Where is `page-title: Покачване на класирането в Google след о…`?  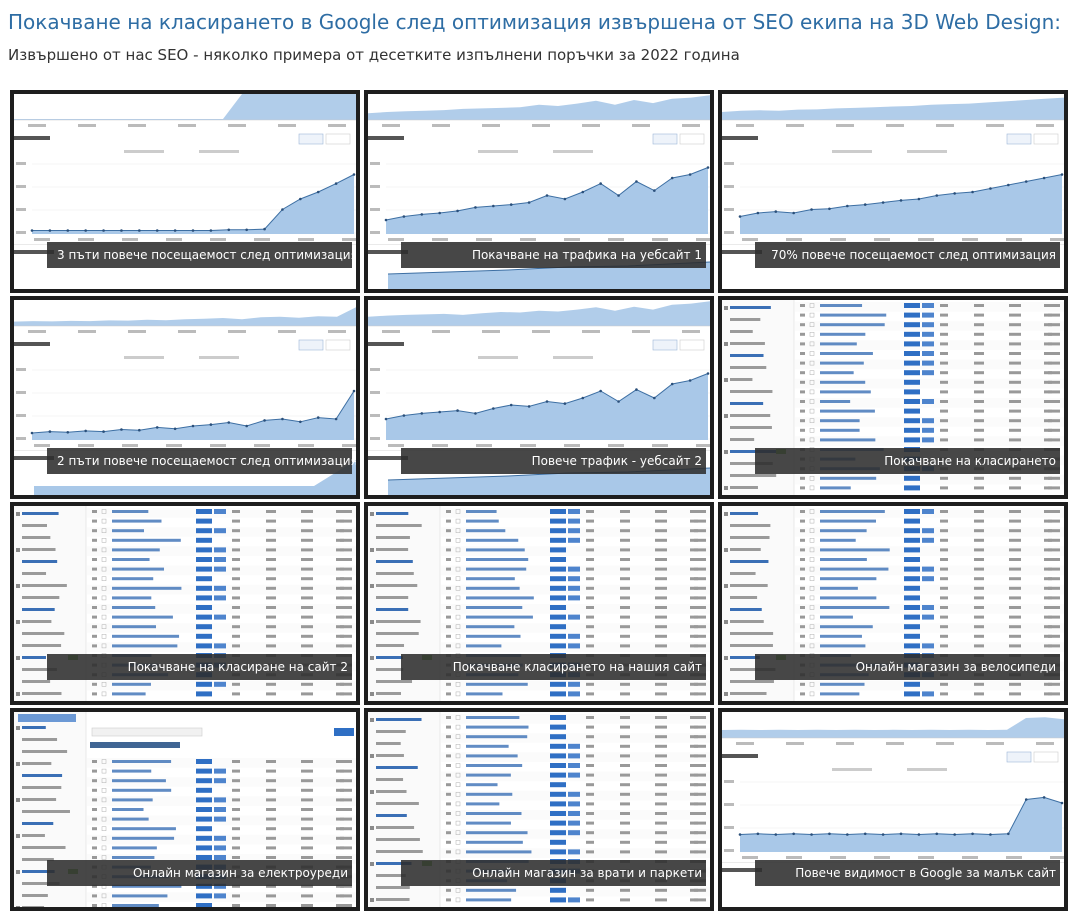 page-title: Покачване на класирането в Google след о… is located at coordinates (535, 22).